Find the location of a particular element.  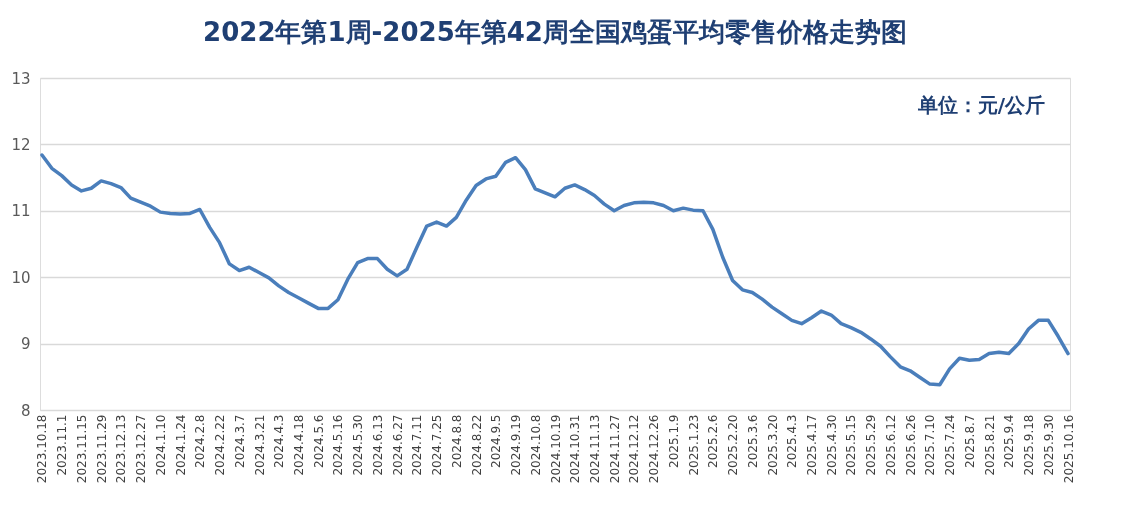

x-tick-label: 2025.6.12 is located at coordinates (890, 445).